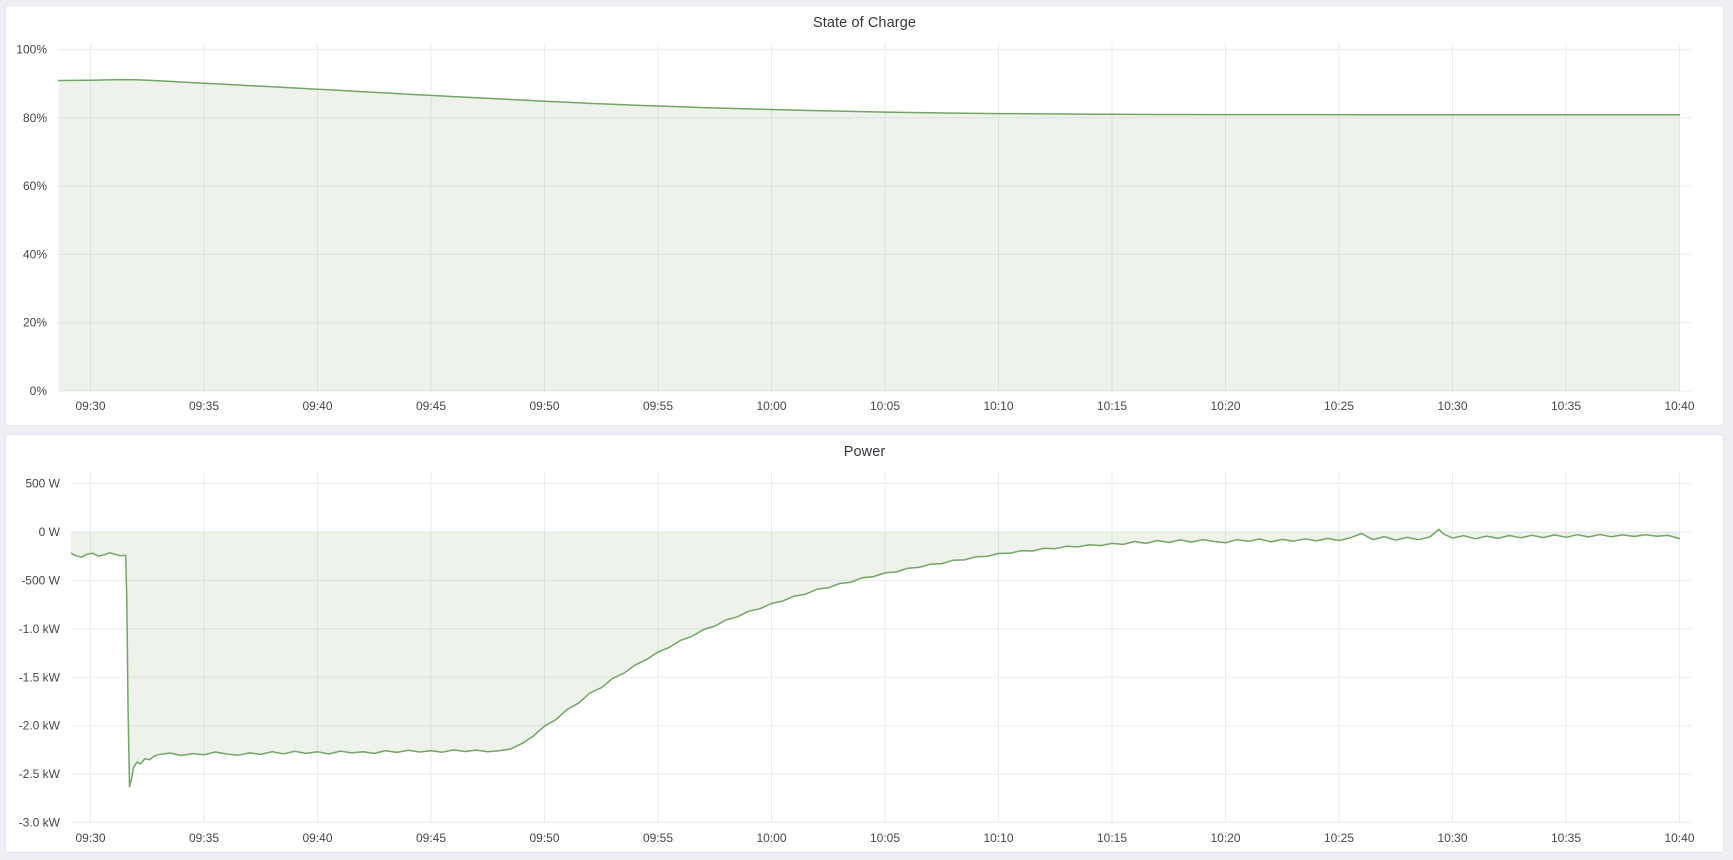  Describe the element at coordinates (869, 97) in the screenshot. I see `series-line` at that location.